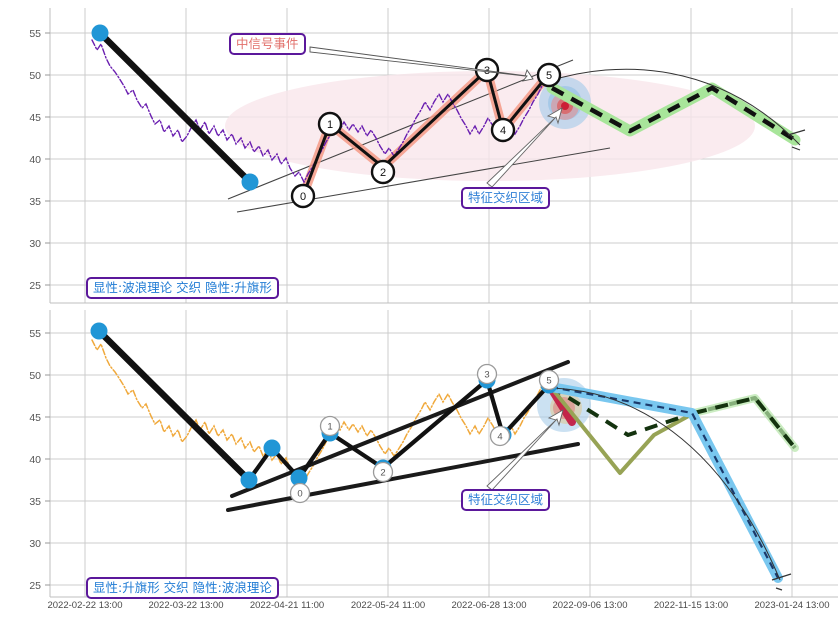  Describe the element at coordinates (781, 582) in the screenshot. I see `forecast-blue-end-marker` at that location.